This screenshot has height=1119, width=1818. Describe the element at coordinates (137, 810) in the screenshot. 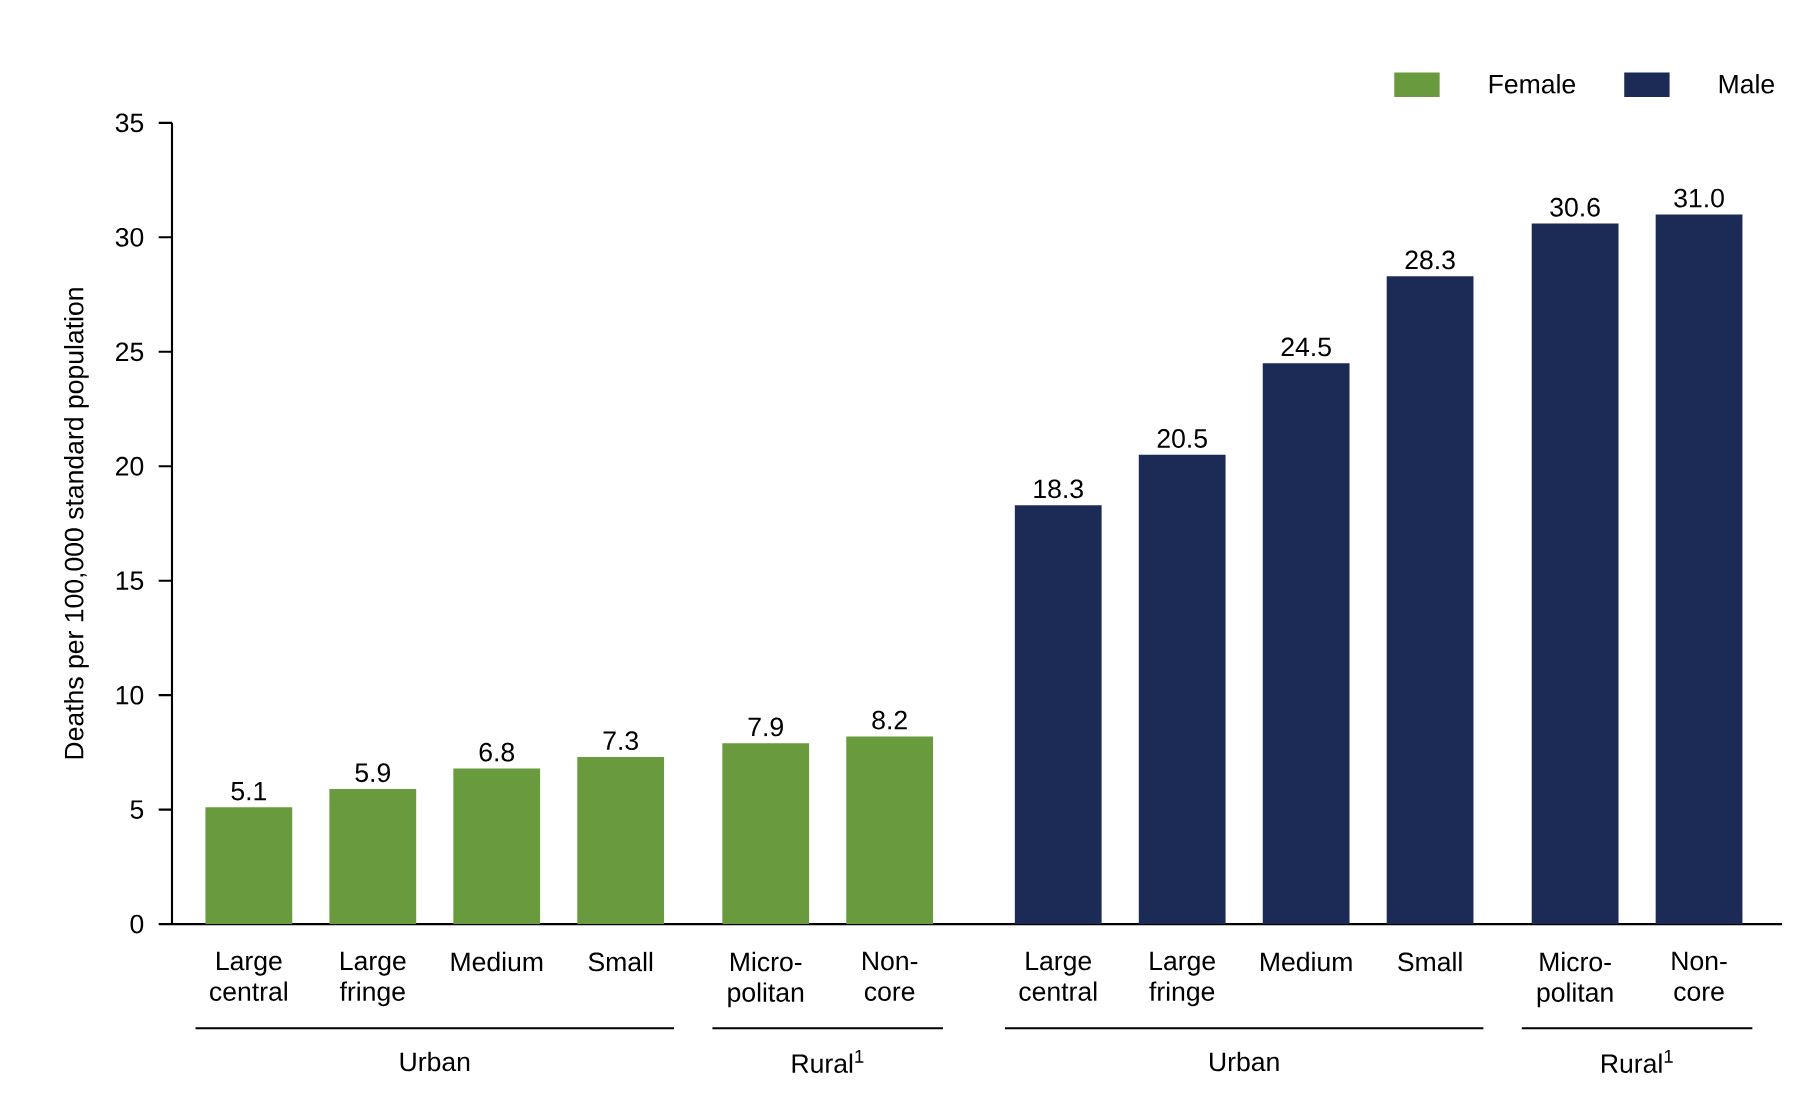

I see `y-tick-label: 5` at that location.